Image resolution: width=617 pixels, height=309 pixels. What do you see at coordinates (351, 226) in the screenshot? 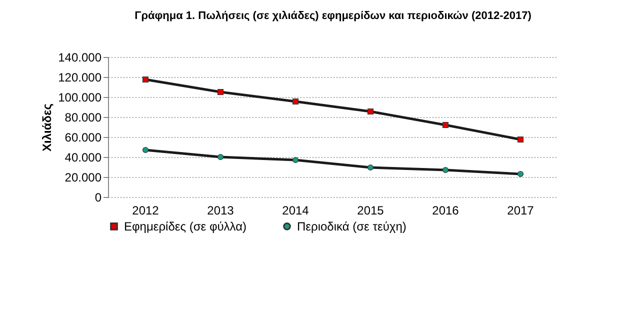
I see `legend-label: Περιοδικά (σε τεύχη)` at bounding box center [351, 226].